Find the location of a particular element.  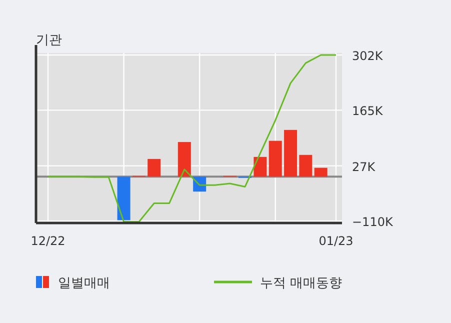

chart-title: 기관 is located at coordinates (49, 40).